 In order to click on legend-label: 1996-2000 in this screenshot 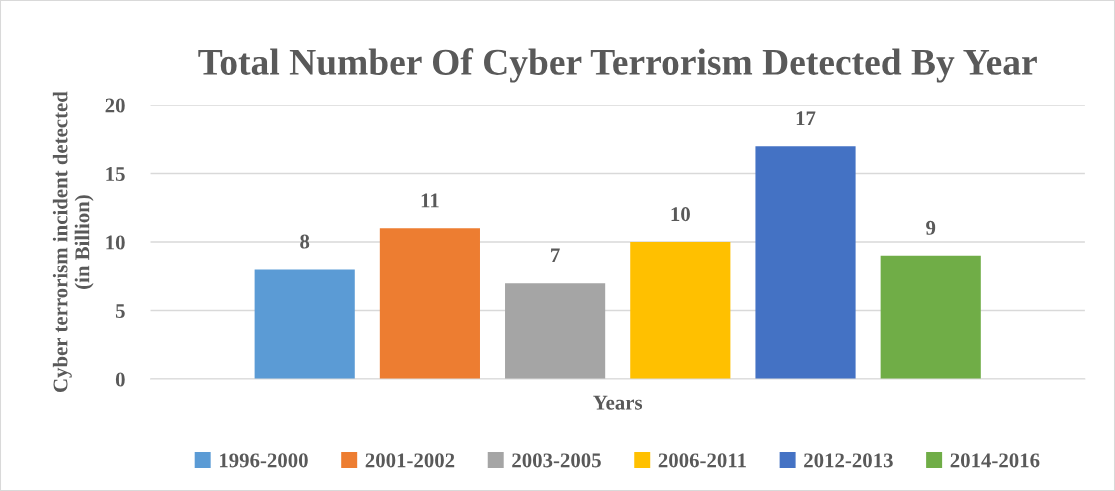, I will do `click(263, 460)`.